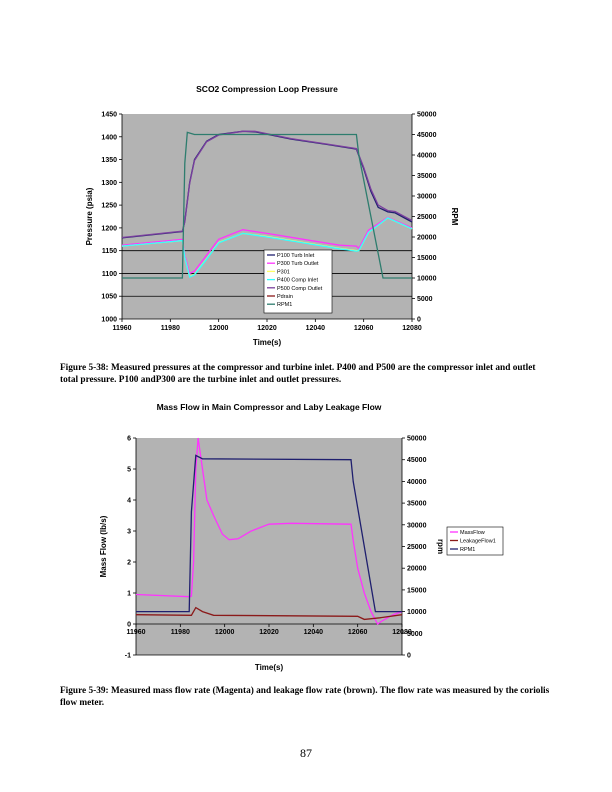 The height and width of the screenshot is (792, 612). Describe the element at coordinates (103, 546) in the screenshot. I see `y-axis-label: Mass Flow (lb/s)` at that location.